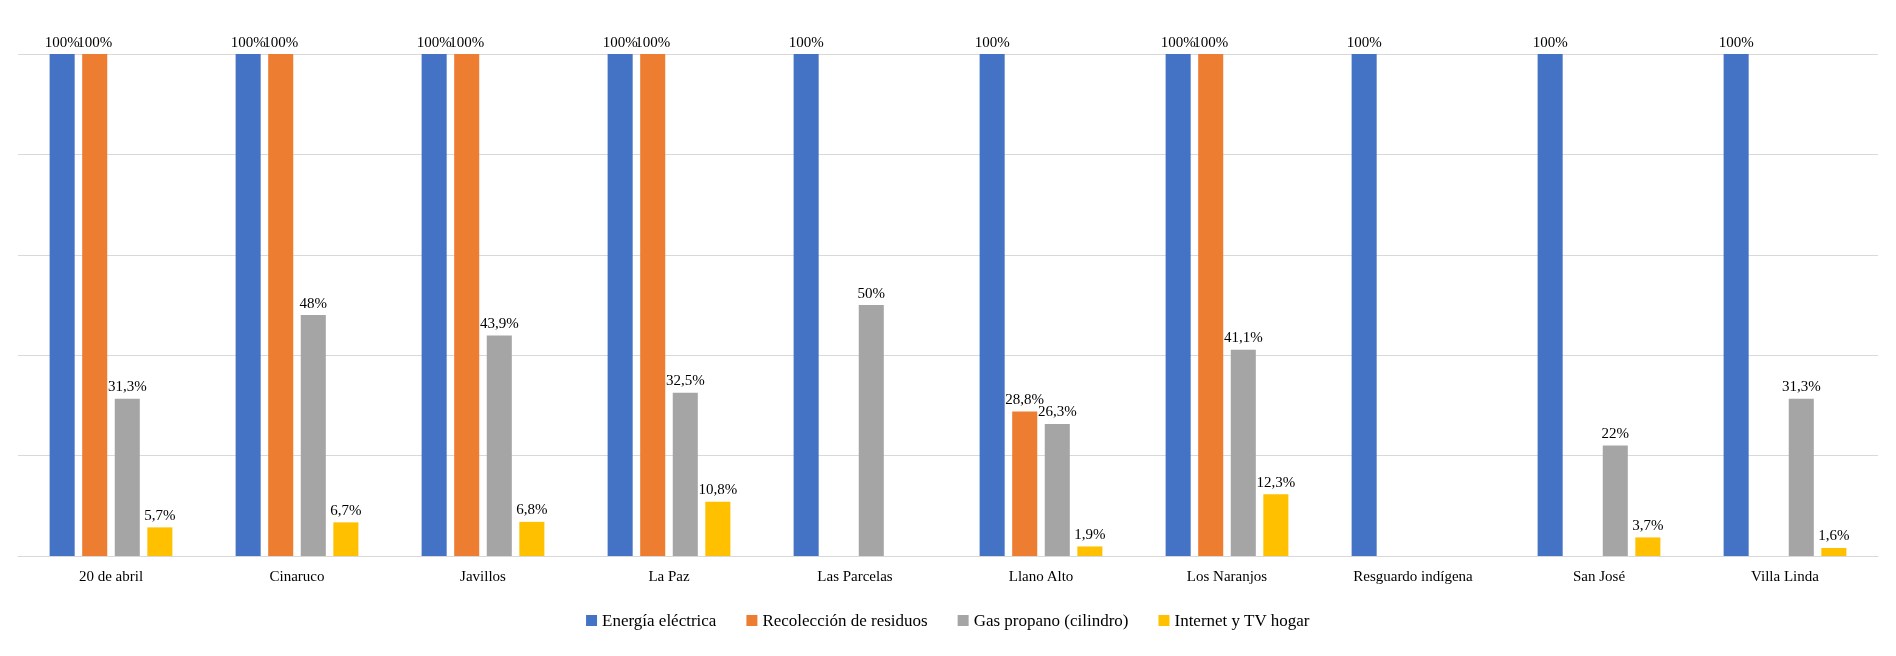 This screenshot has height=656, width=1896. I want to click on data-label: 43,9%, so click(499, 323).